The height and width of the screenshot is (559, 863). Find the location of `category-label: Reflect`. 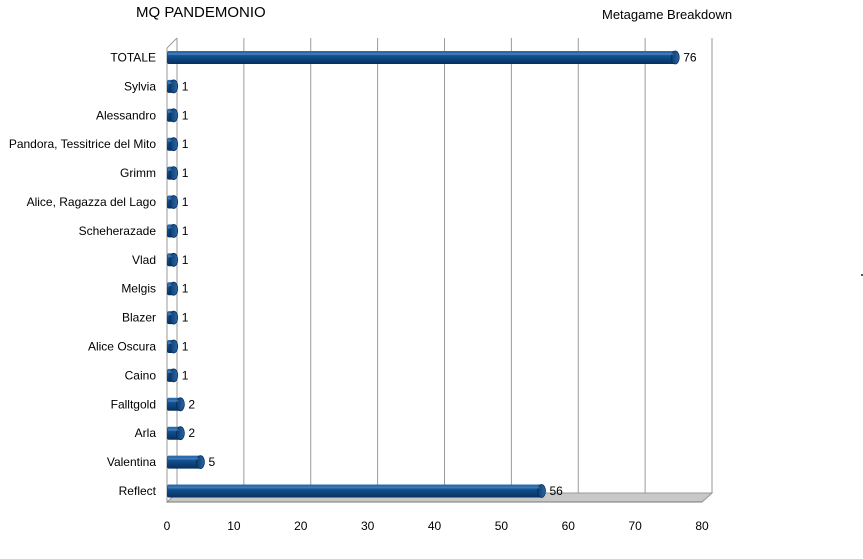

category-label: Reflect is located at coordinates (138, 491).